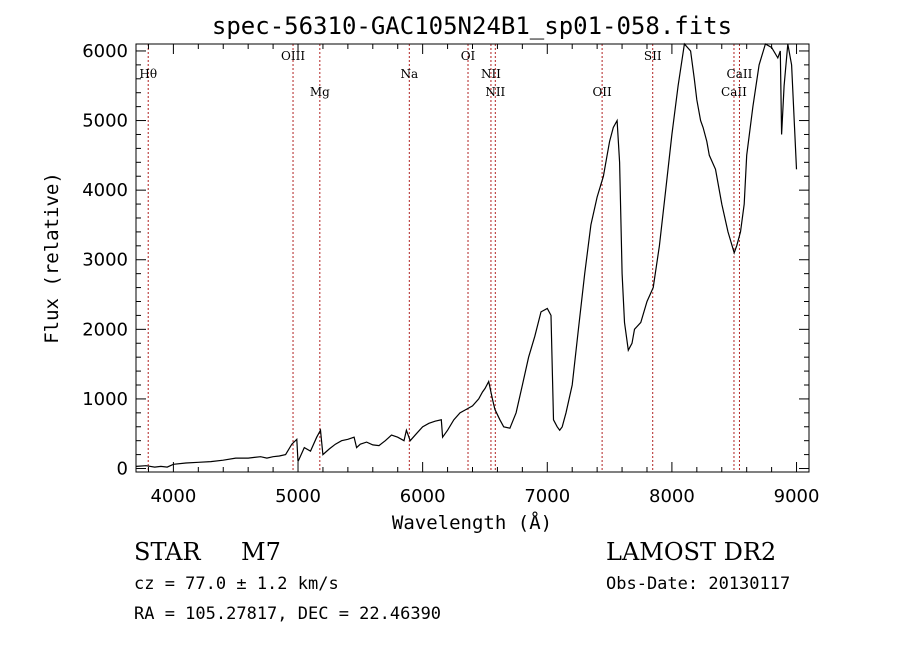  What do you see at coordinates (122, 469) in the screenshot?
I see `y-tick-label: 0` at bounding box center [122, 469].